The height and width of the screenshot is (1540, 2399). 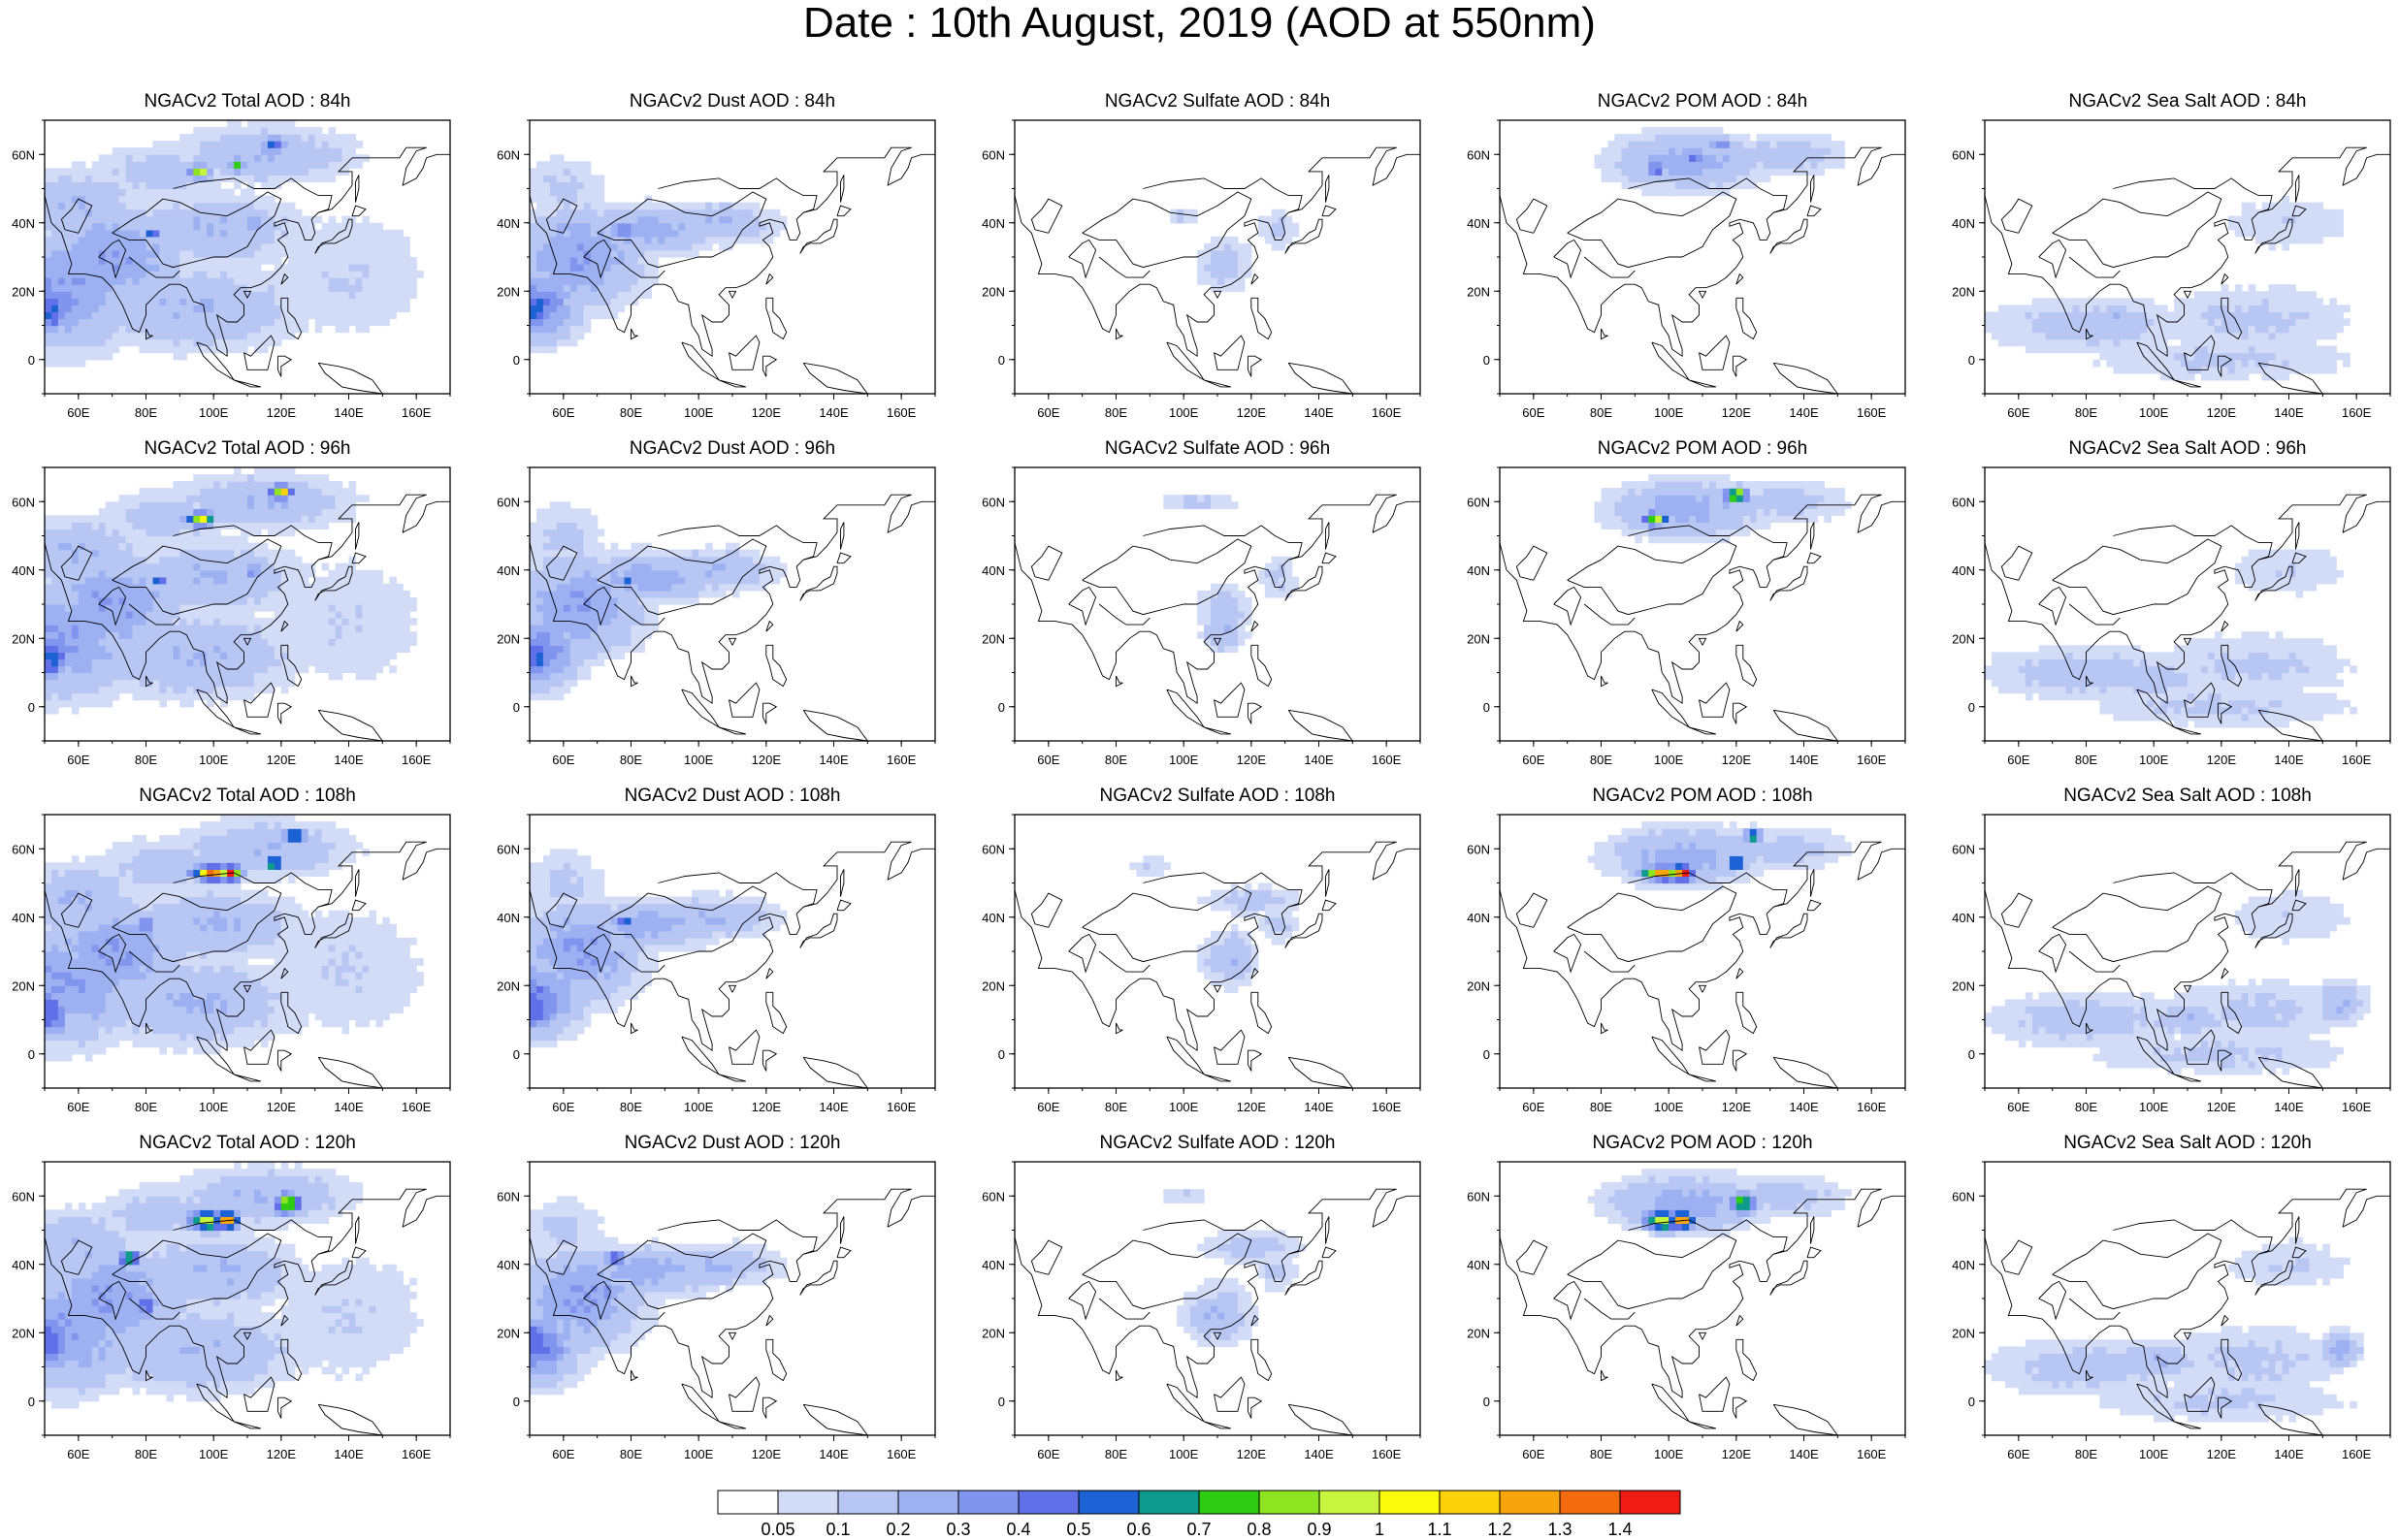 I want to click on lon-tick-label: 80E, so click(x=1601, y=413).